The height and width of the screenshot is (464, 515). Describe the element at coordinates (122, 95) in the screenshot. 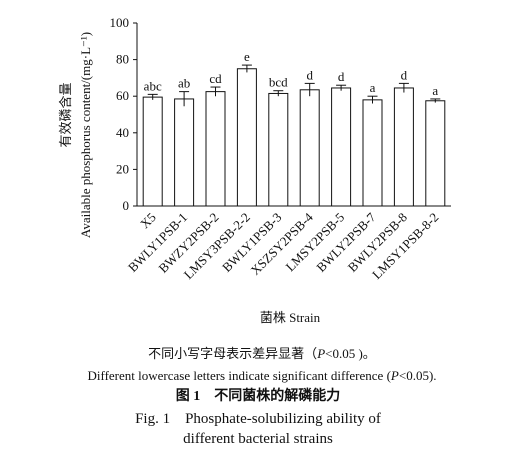

I see `y-tick-label: 60` at that location.